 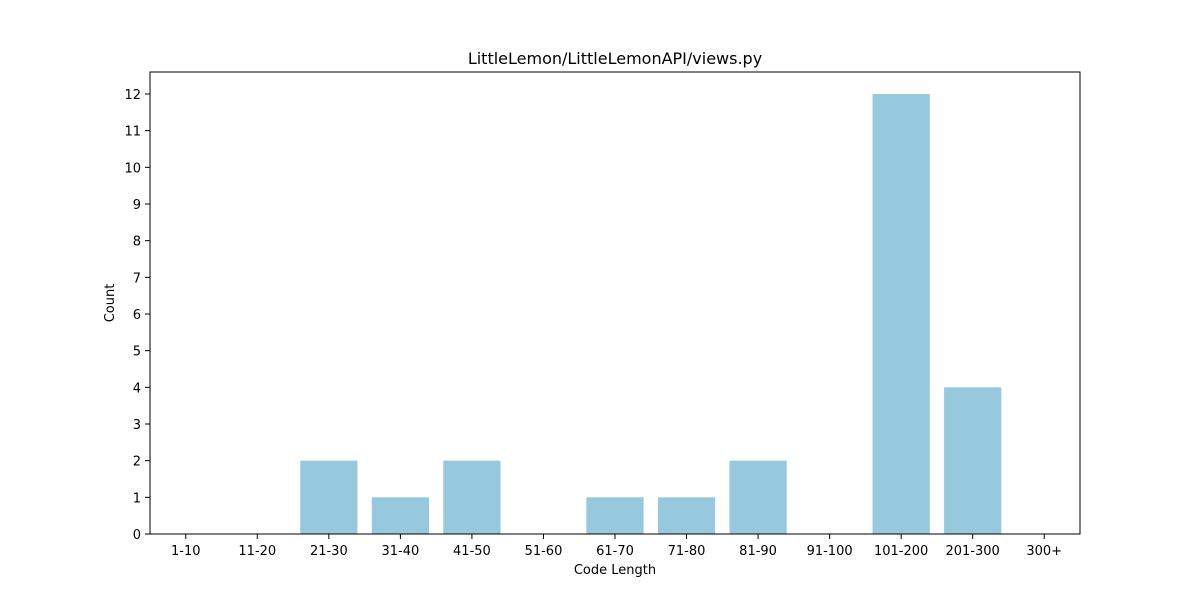 I want to click on x-tick-label: 51-60, so click(x=544, y=551).